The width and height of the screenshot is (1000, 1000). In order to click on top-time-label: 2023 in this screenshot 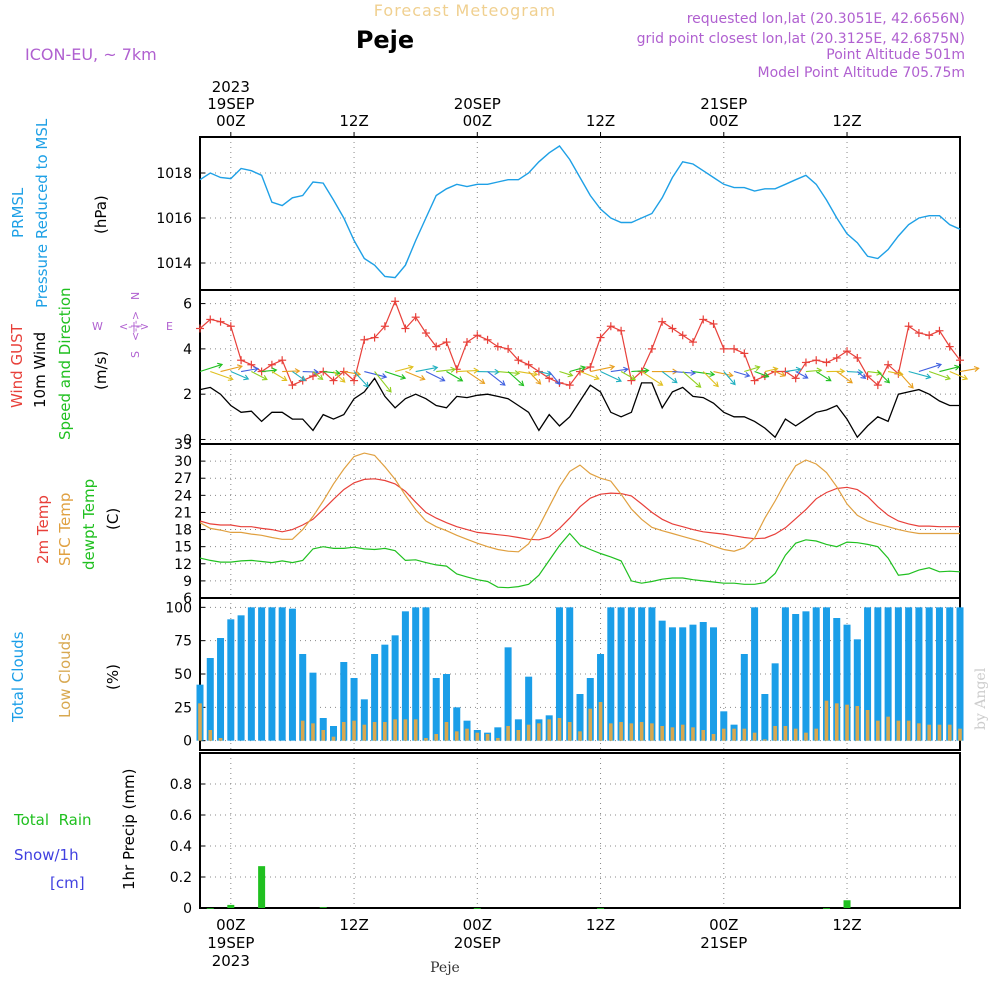, I will do `click(231, 87)`.